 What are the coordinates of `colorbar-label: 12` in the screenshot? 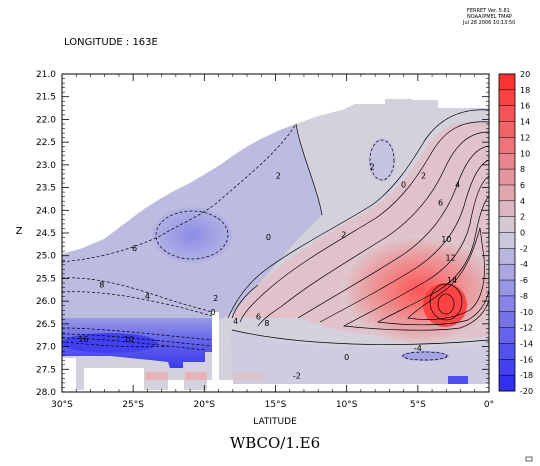 It's located at (525, 137).